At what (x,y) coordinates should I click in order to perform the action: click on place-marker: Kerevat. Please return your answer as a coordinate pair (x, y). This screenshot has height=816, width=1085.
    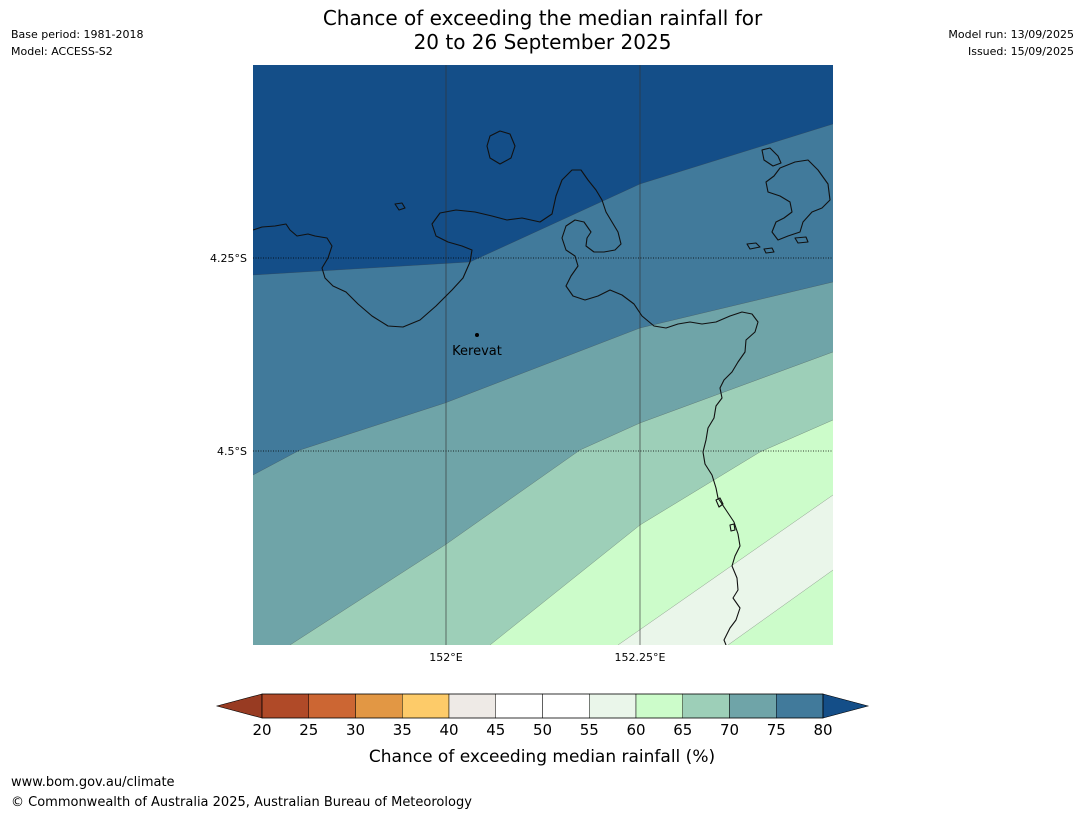
    Looking at the image, I should click on (477, 346).